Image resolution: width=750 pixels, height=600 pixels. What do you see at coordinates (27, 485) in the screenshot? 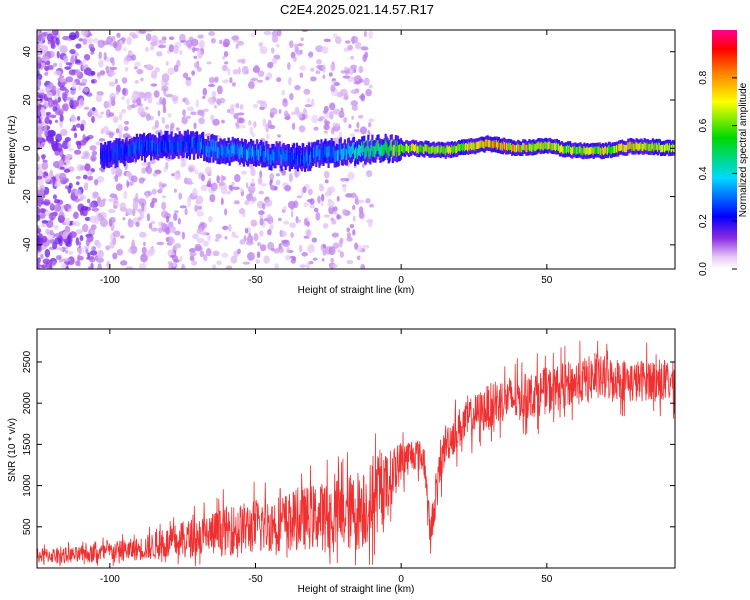
I see `y-tick-label: 1000` at bounding box center [27, 485].